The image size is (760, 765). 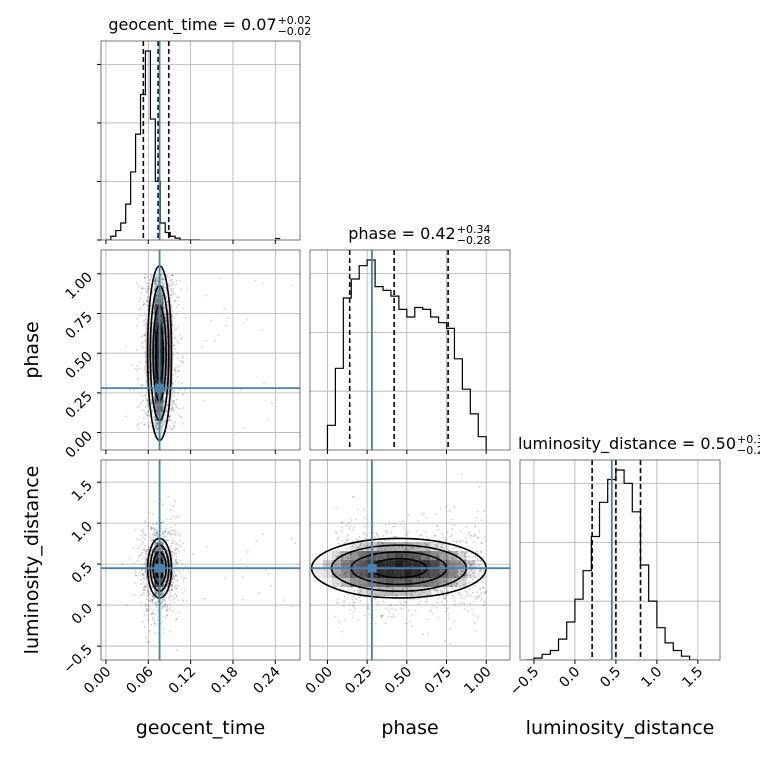 I want to click on truth-marker, so click(x=372, y=568).